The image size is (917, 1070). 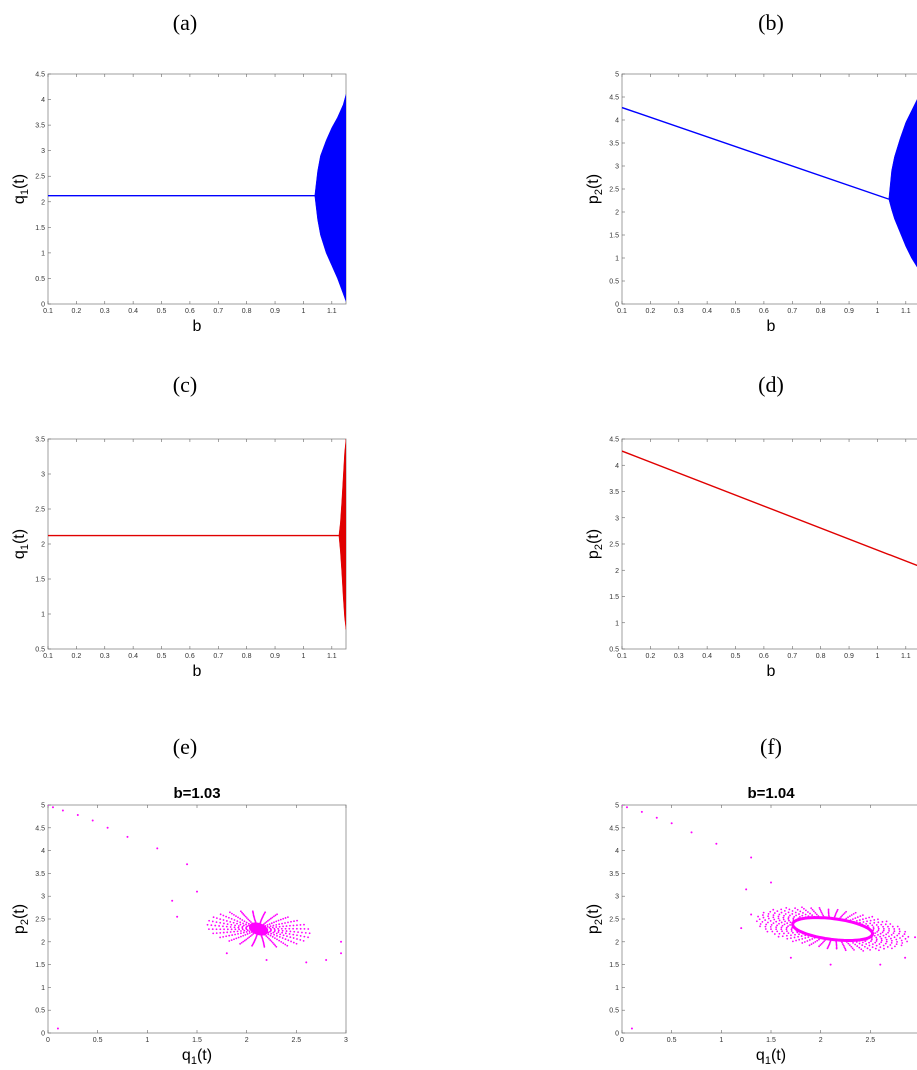 I want to click on x-tick-label: 2.5, so click(x=870, y=1040).